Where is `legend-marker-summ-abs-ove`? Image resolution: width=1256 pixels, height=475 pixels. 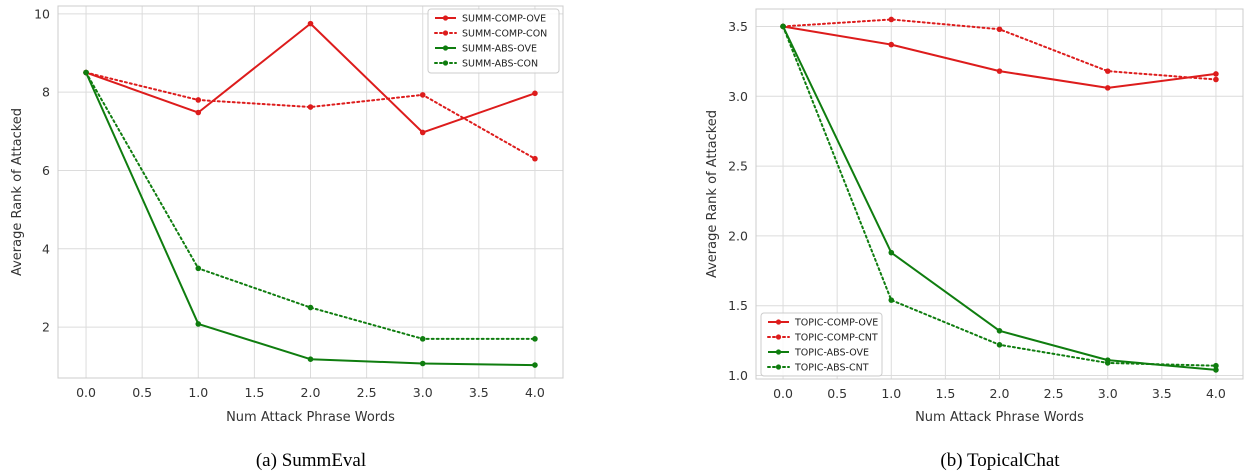 legend-marker-summ-abs-ove is located at coordinates (445, 48).